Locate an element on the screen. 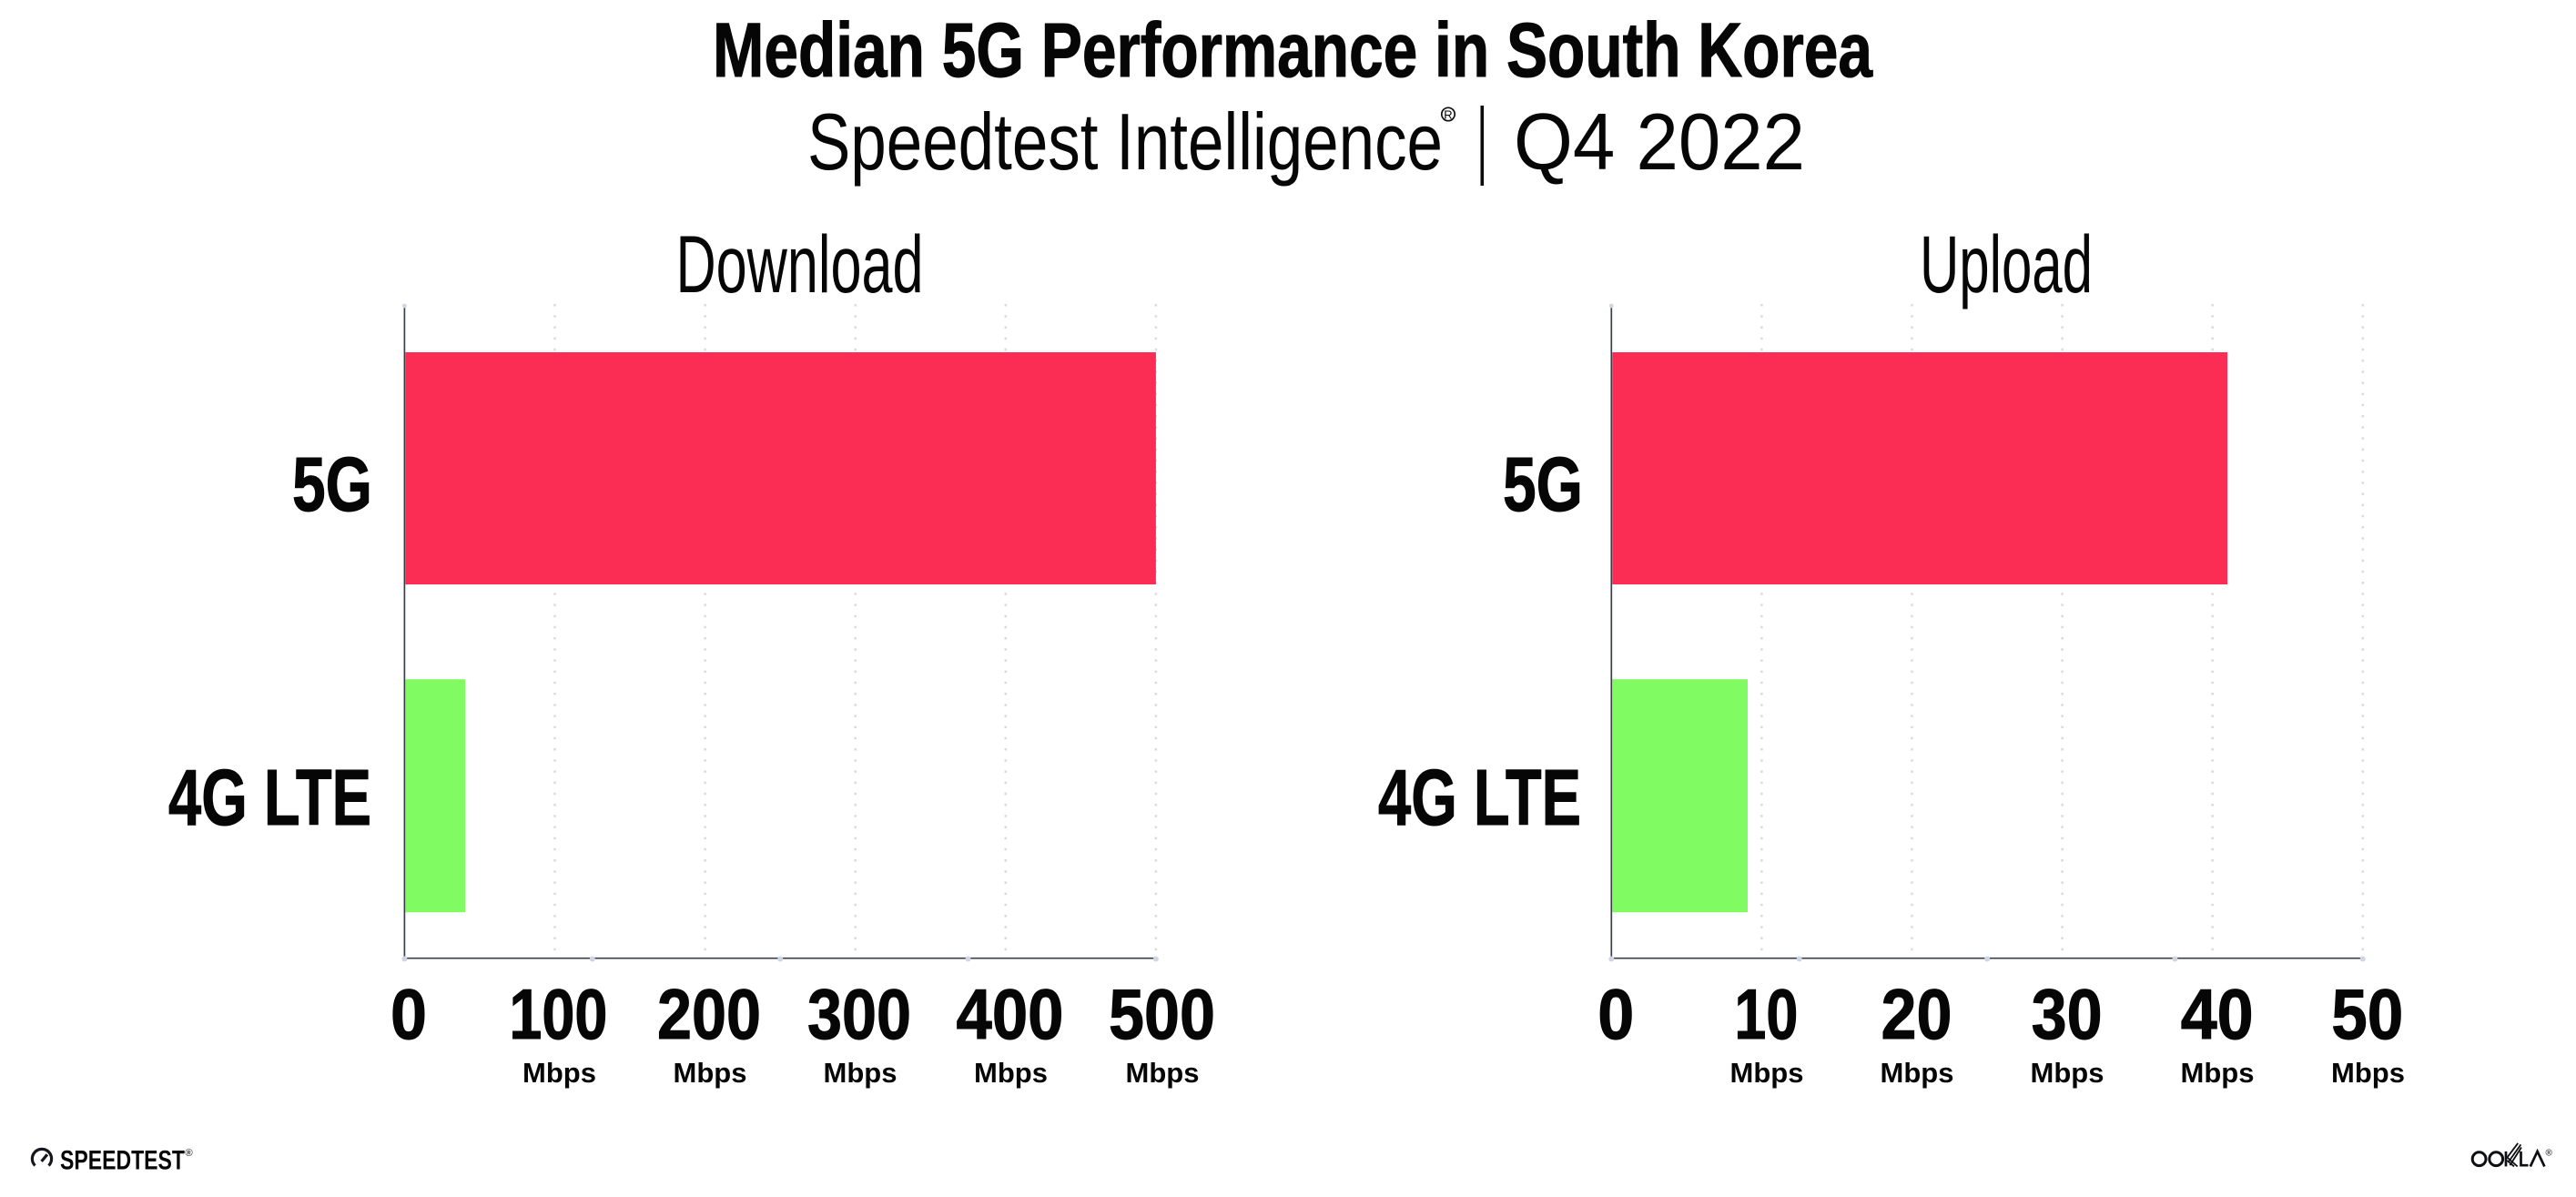 The image size is (2576, 1197). svg-text: 10 is located at coordinates (1766, 1014).